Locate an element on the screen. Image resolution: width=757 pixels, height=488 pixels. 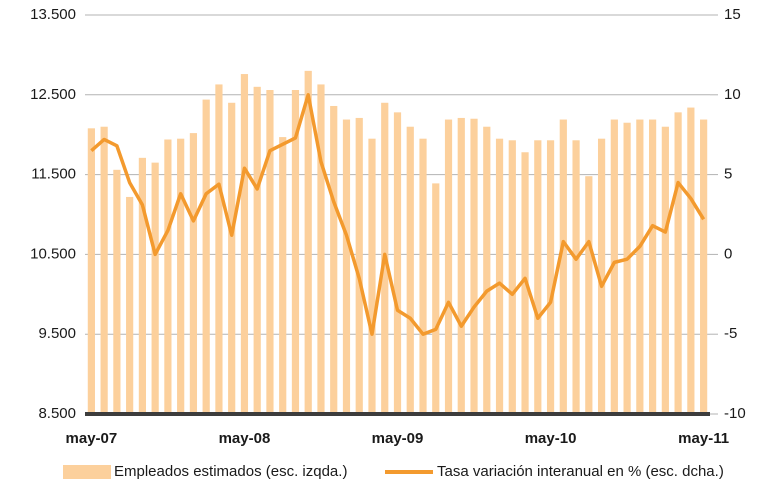
x-tick-label: may-07 is located at coordinates (92, 438).